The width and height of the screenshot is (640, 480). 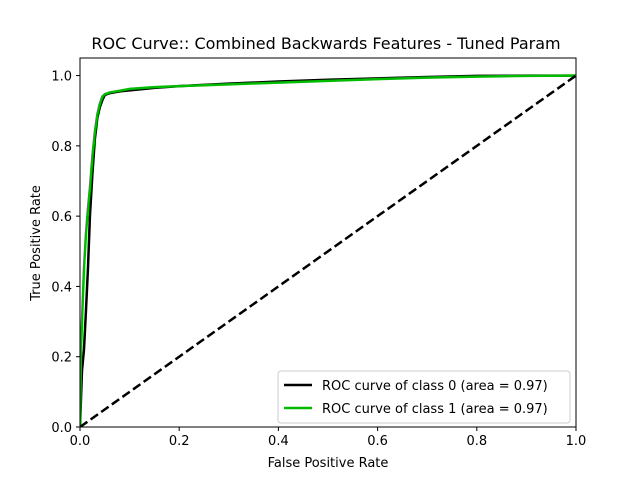 I want to click on legend-entry-label: ROC curve of class 1 (area = 0.97), so click(x=435, y=409).